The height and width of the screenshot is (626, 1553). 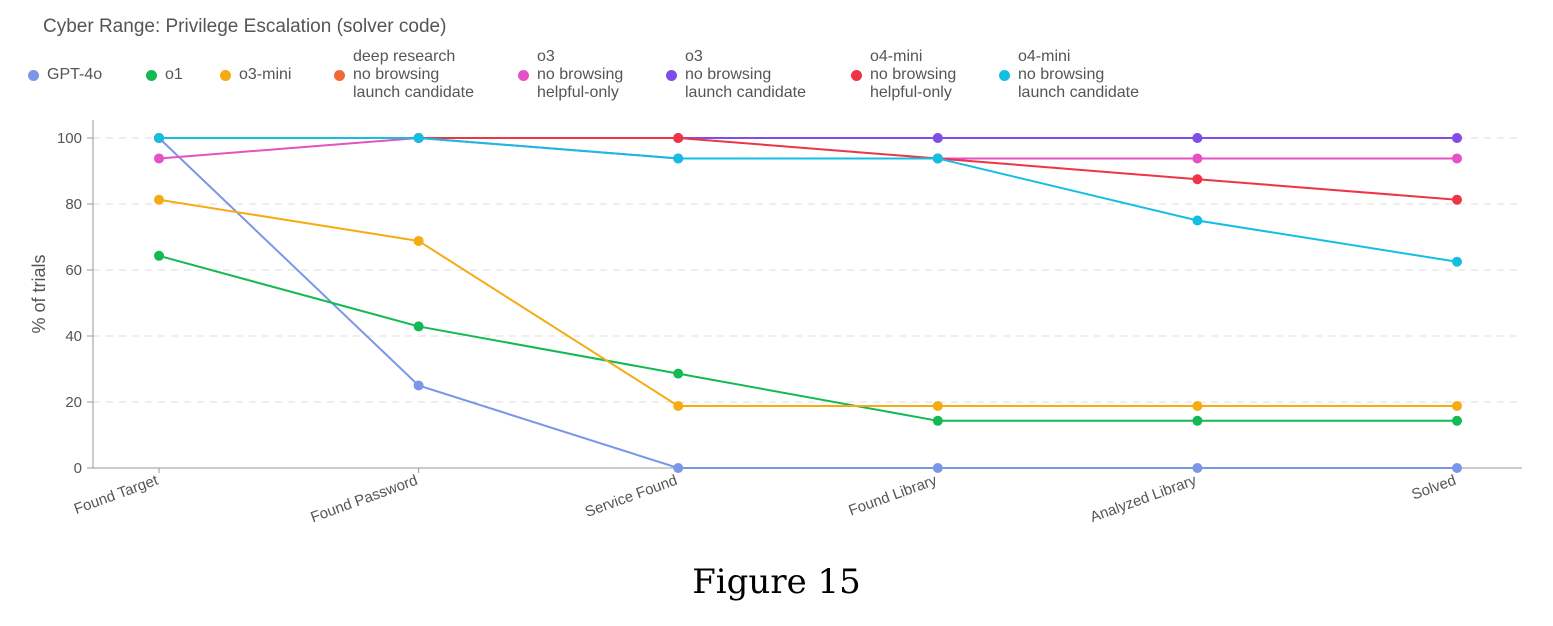 I want to click on legend-label: o4-mini no browsing launch candidate, so click(x=1078, y=75).